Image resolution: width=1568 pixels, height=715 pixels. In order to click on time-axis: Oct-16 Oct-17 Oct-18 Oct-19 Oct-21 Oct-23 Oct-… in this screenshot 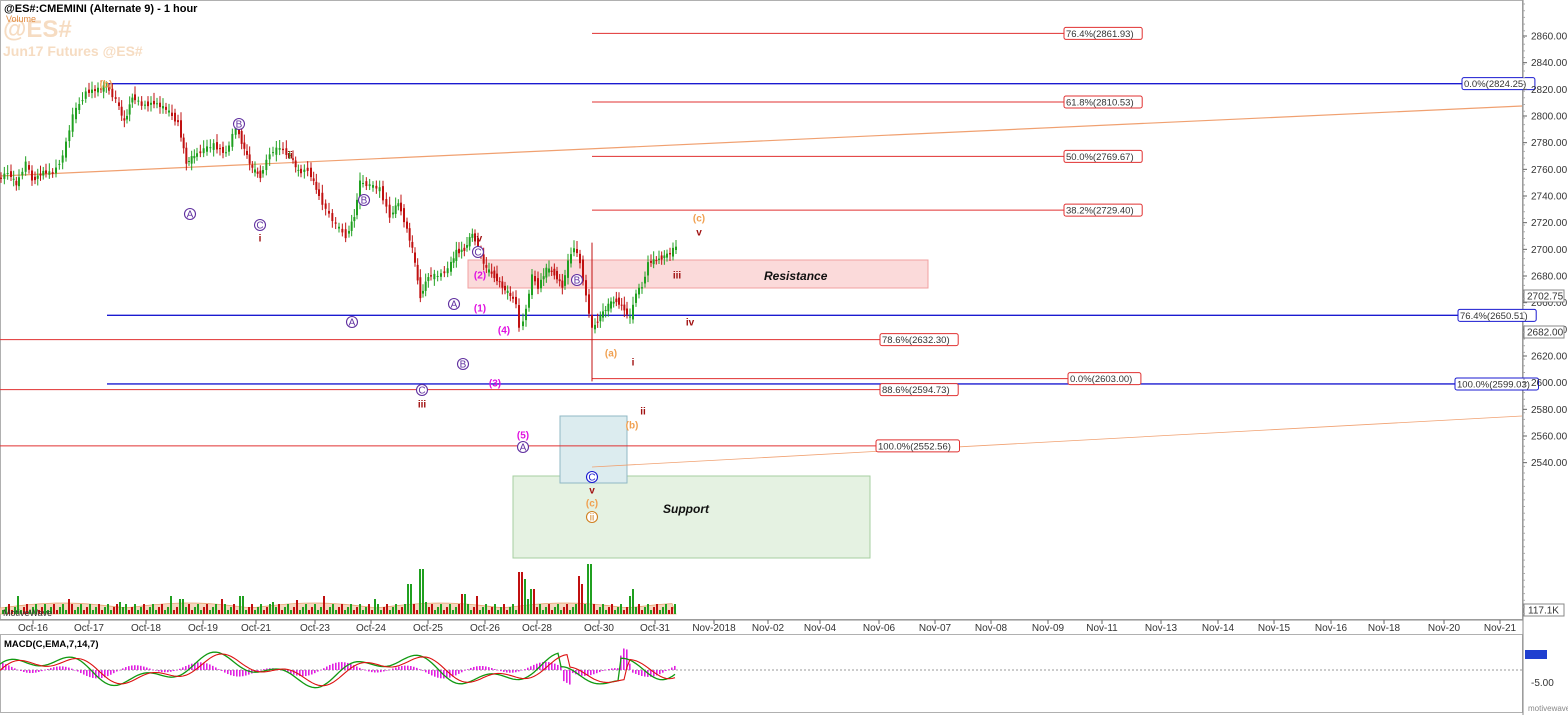, I will do `click(767, 627)`.